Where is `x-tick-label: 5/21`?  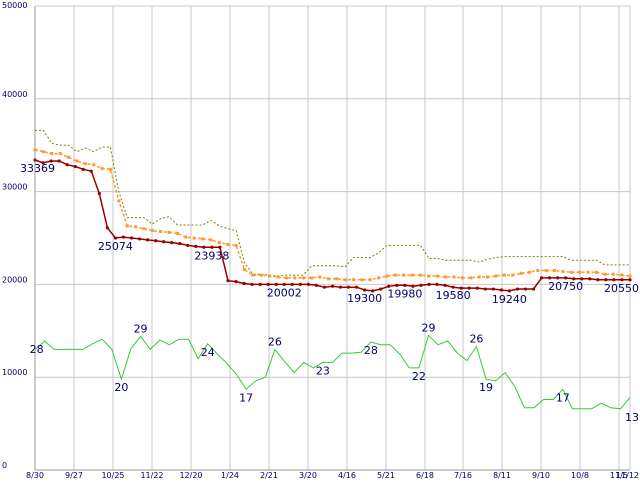 x-tick-label: 5/21 is located at coordinates (386, 475).